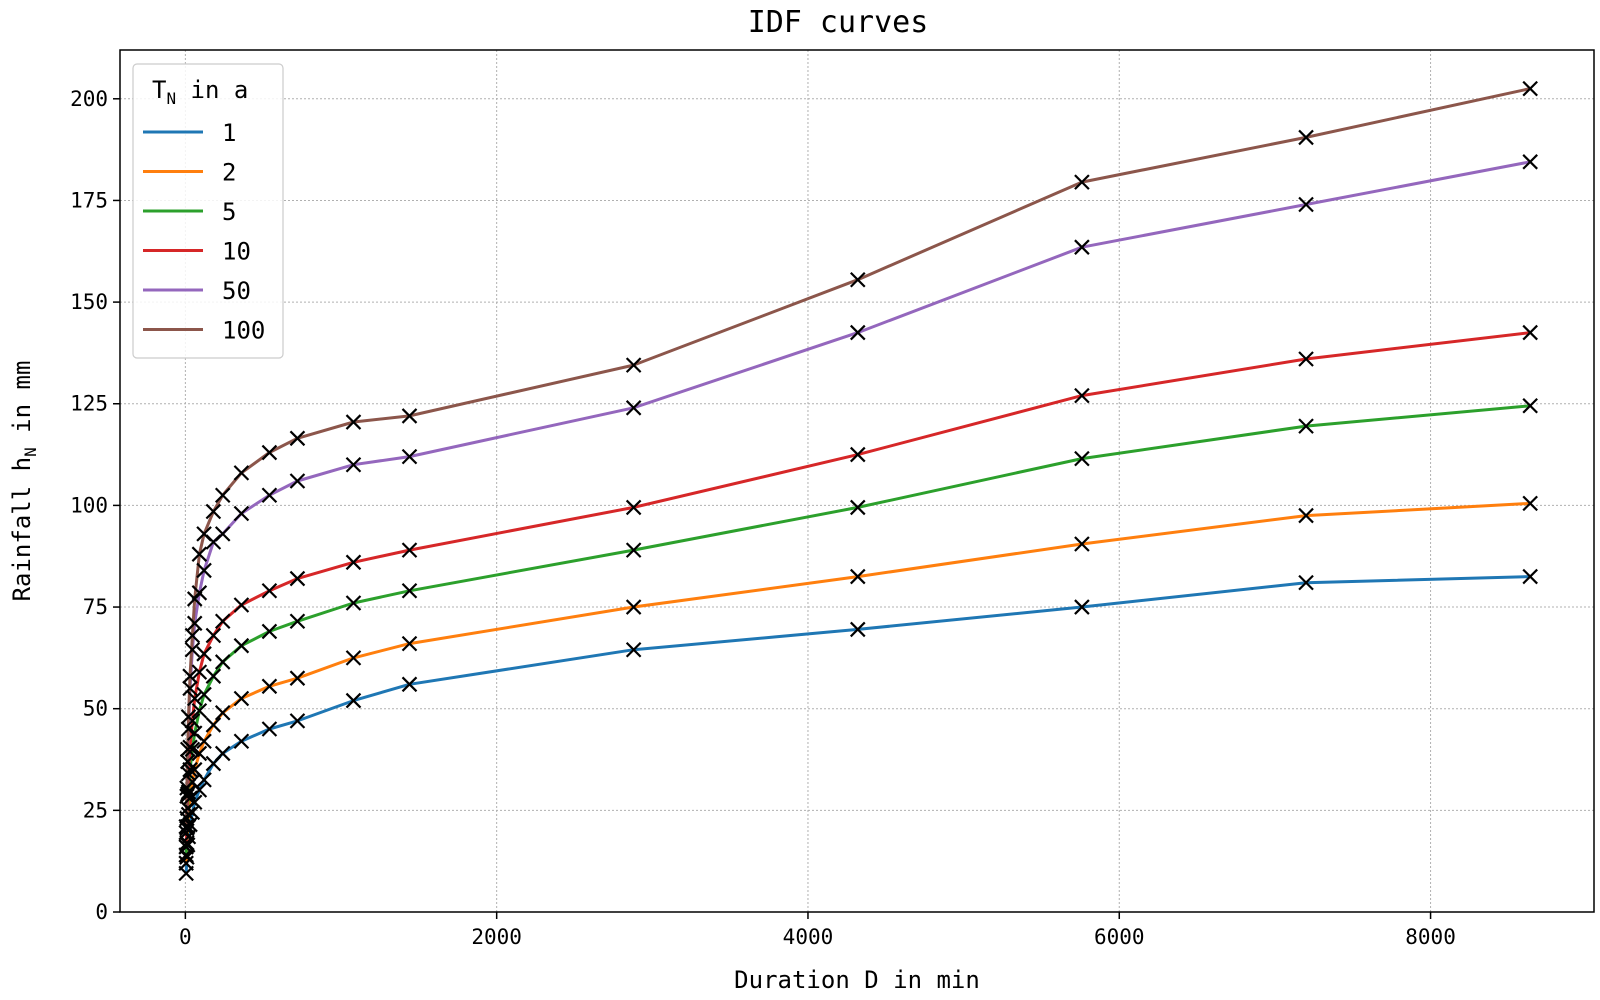 This screenshot has height=1000, width=1600. Describe the element at coordinates (229, 212) in the screenshot. I see `legend-label-5: 5` at that location.